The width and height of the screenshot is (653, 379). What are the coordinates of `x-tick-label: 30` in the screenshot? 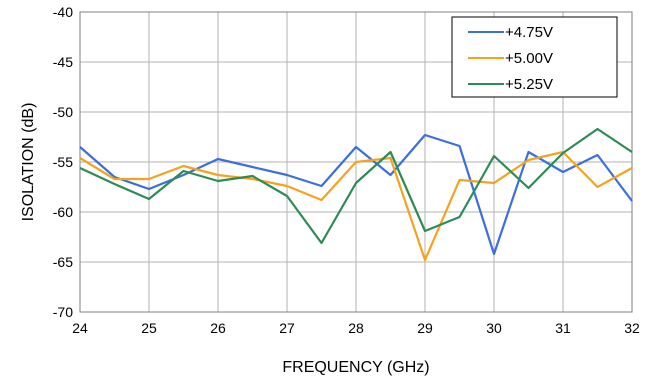 It's located at (494, 328).